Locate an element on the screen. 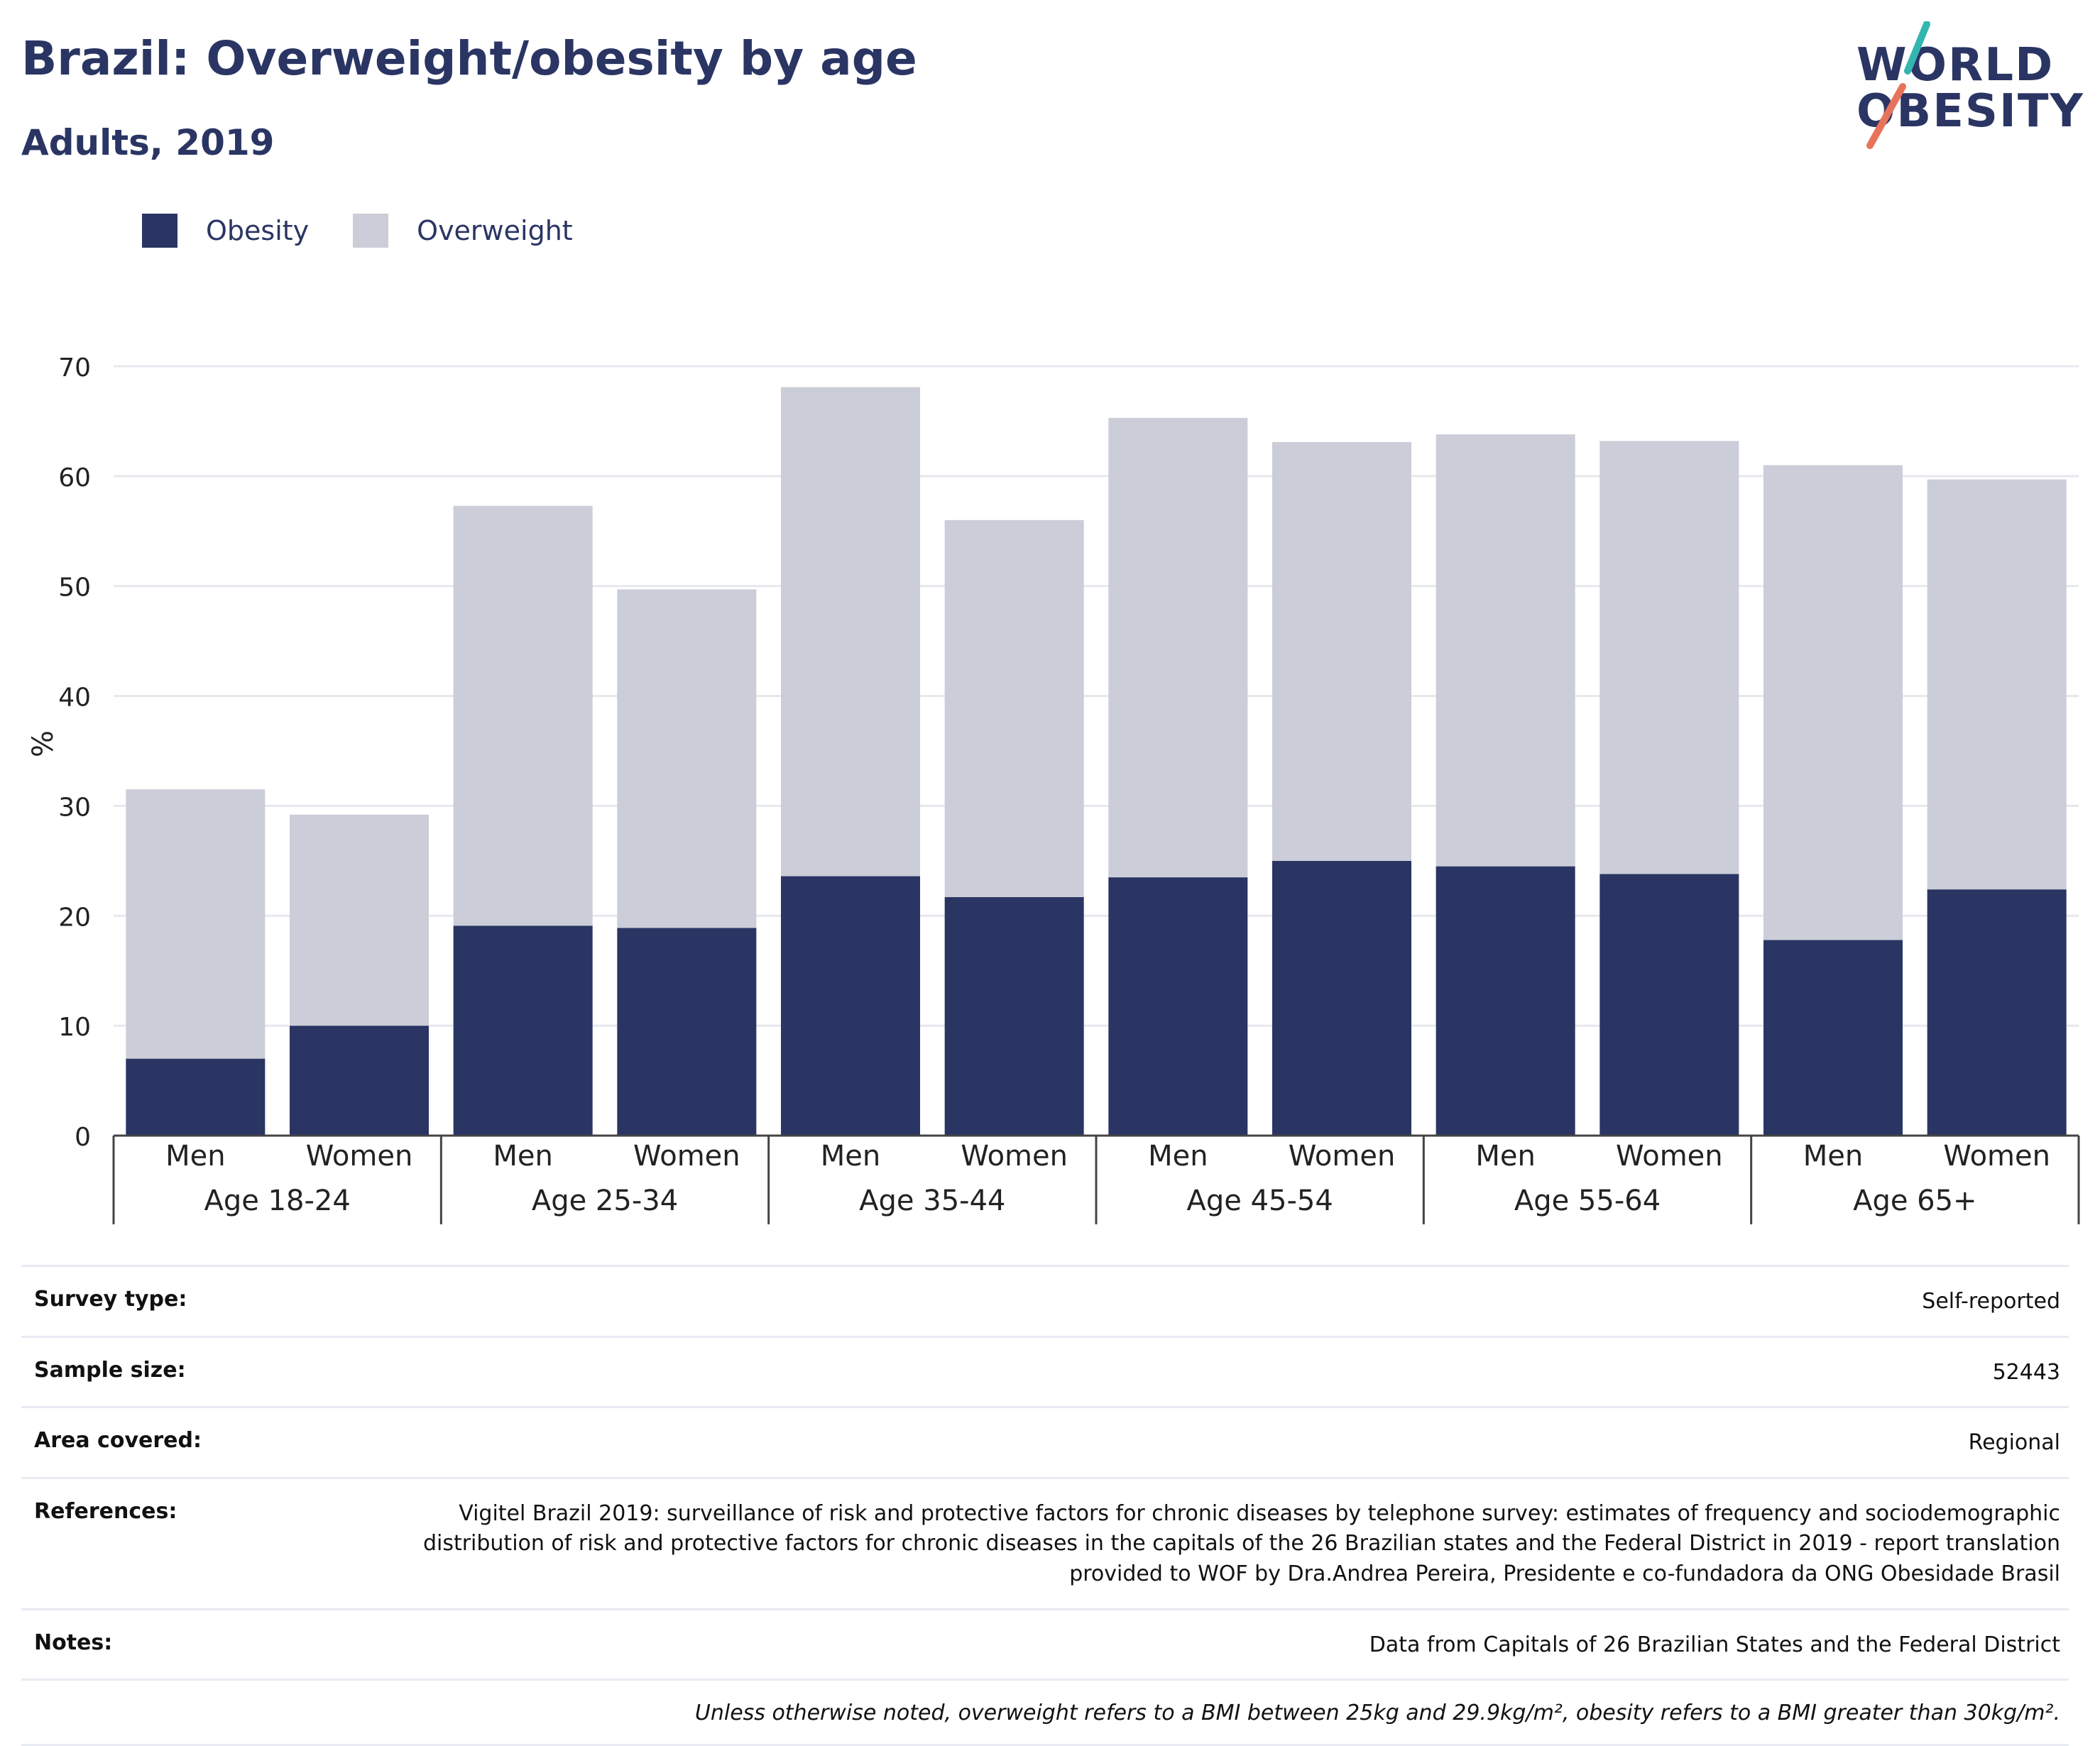  legend-label-overweight: Overweight is located at coordinates (495, 231).